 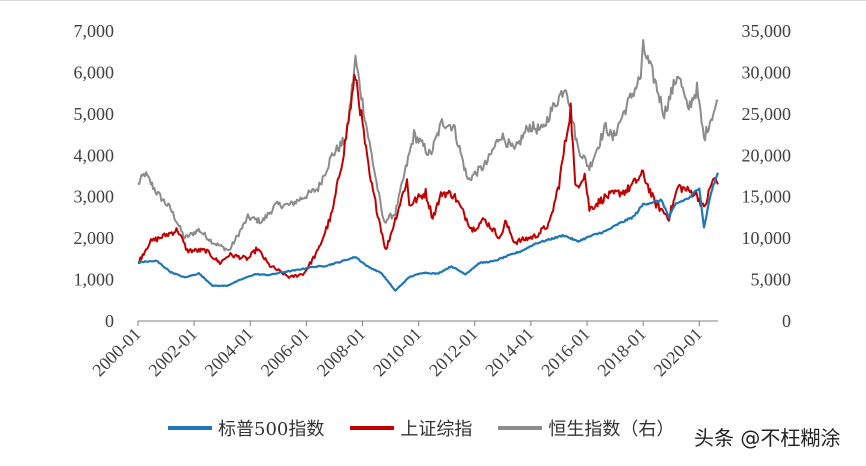 I want to click on legend: 标普500指数 上证综指 恒生指数（右）, so click(x=434, y=428).